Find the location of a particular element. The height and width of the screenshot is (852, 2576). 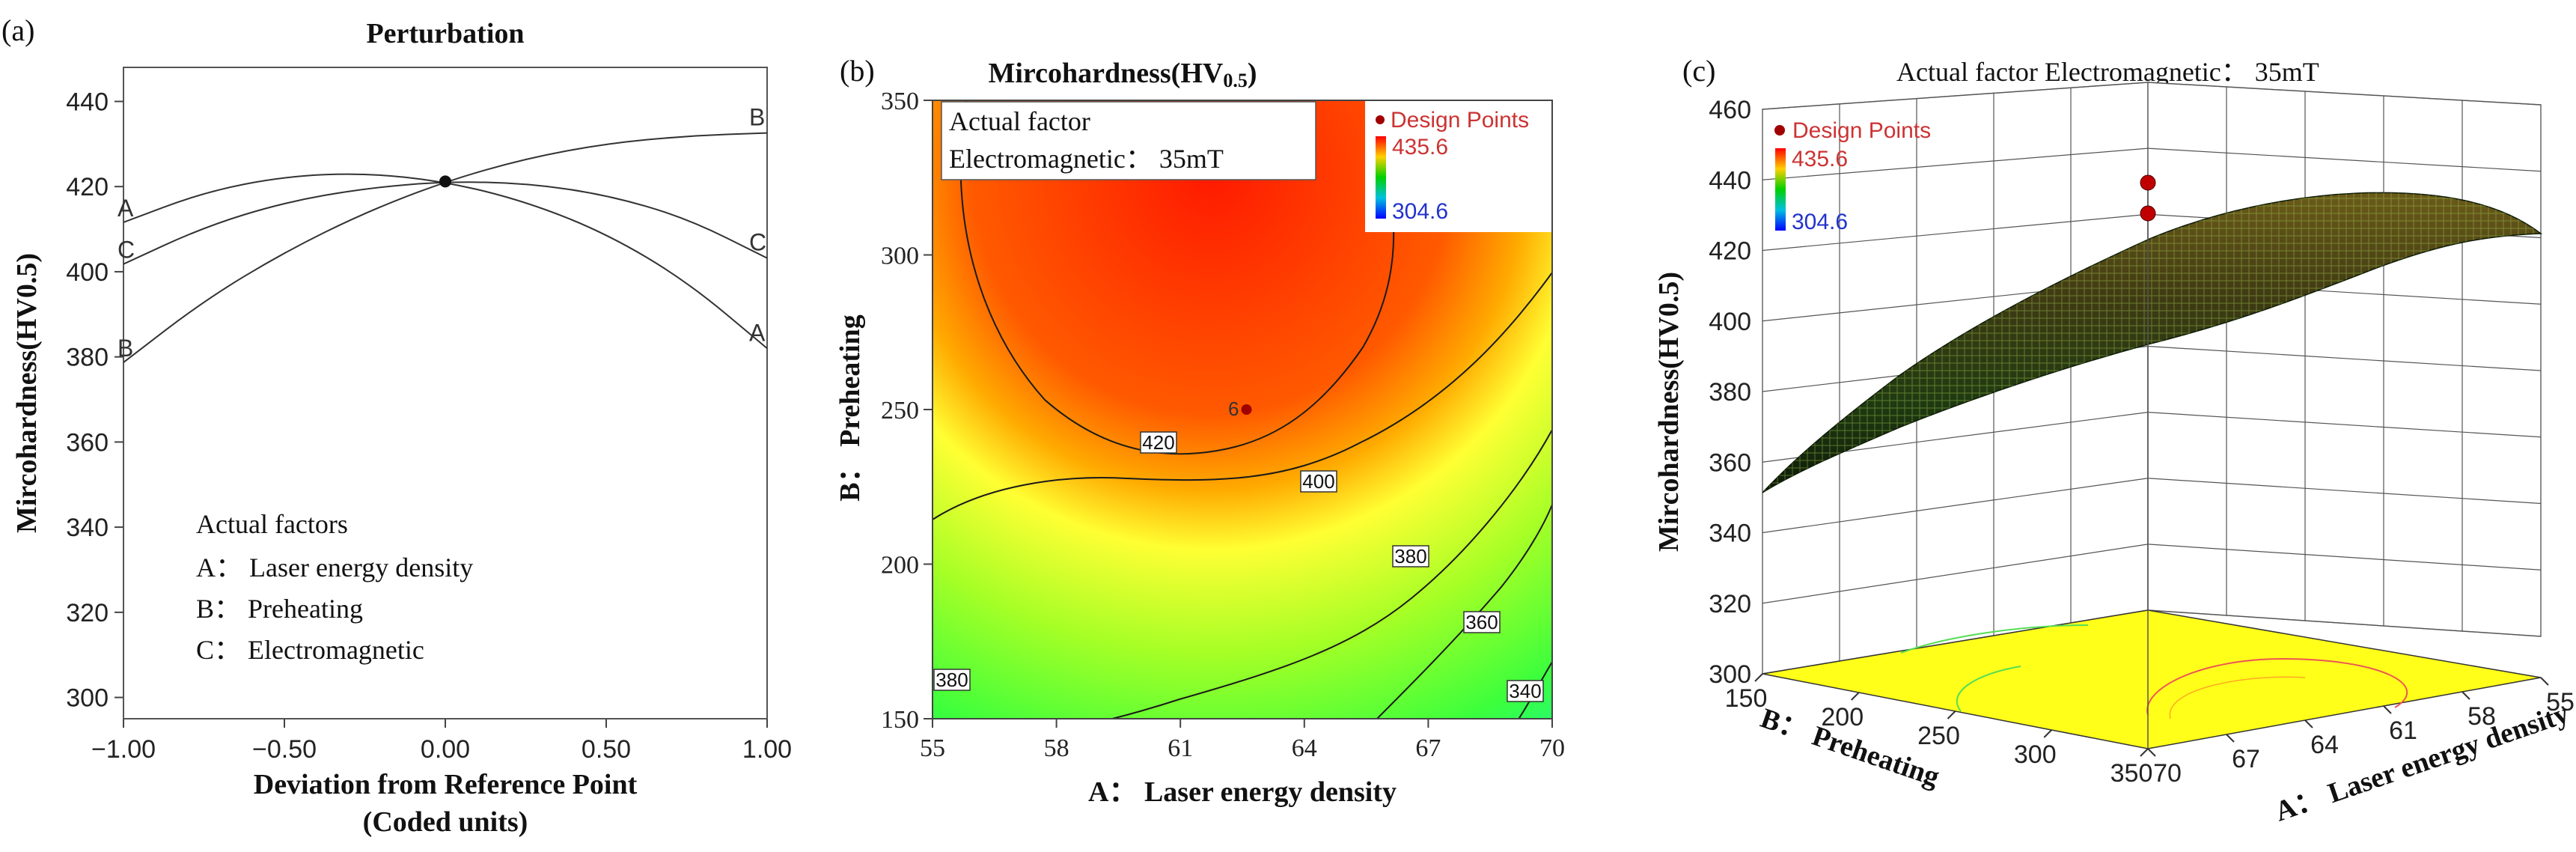

panel-c-design-points is located at coordinates (2148, 207).